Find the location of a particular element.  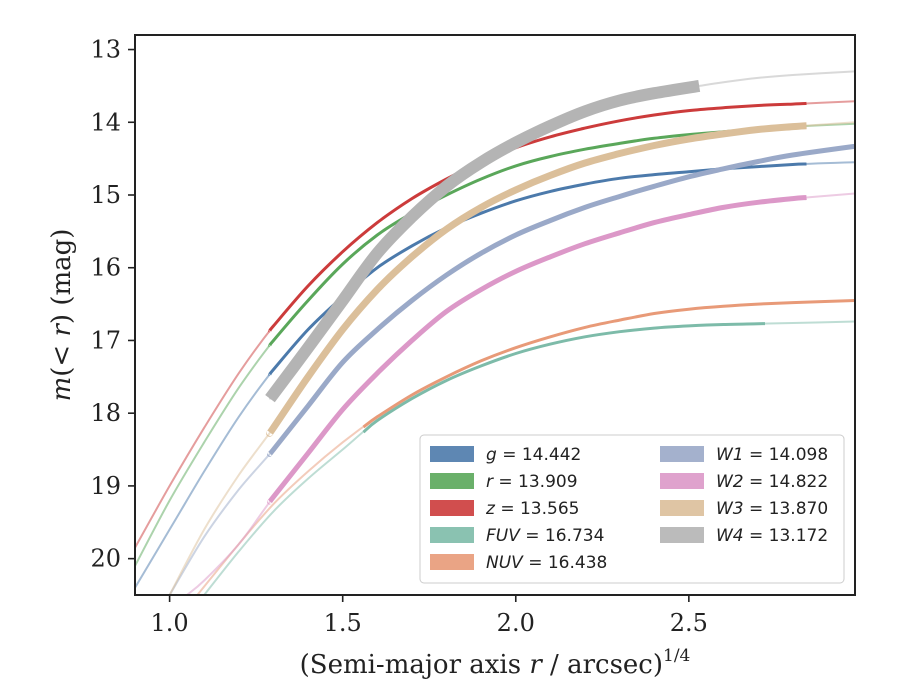

legend-entry-fuv: FUV = 16.734 is located at coordinates (517, 536).